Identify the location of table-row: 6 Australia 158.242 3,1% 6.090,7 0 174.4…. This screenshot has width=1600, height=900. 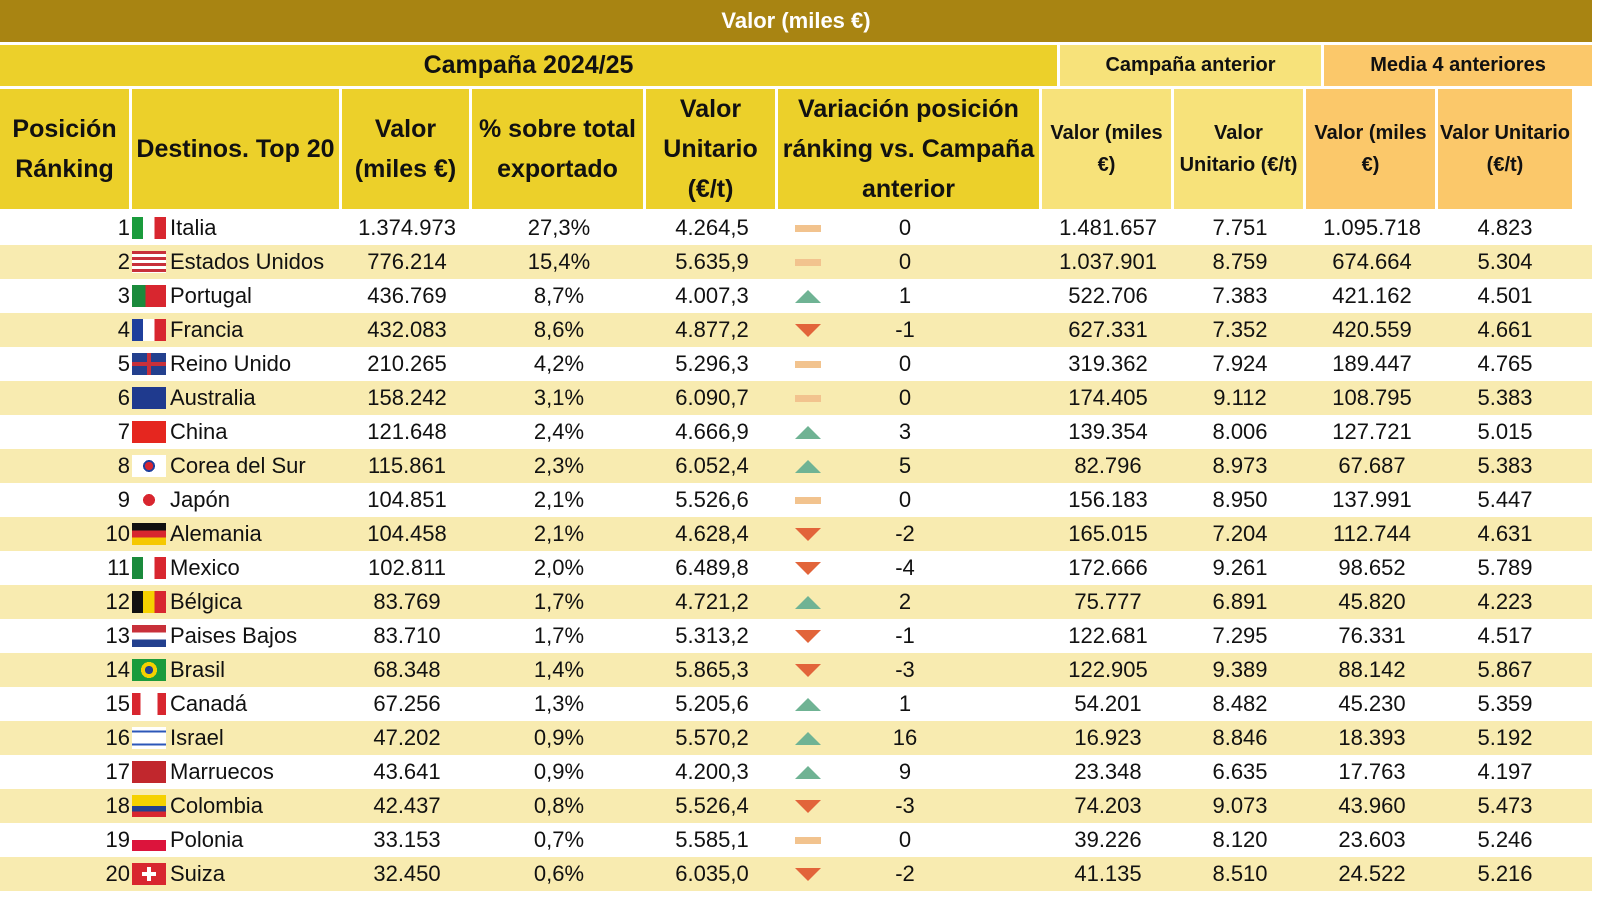
(796, 398).